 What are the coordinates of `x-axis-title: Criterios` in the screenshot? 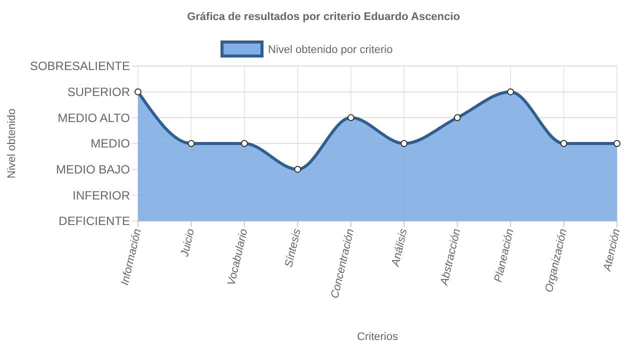 It's located at (377, 337).